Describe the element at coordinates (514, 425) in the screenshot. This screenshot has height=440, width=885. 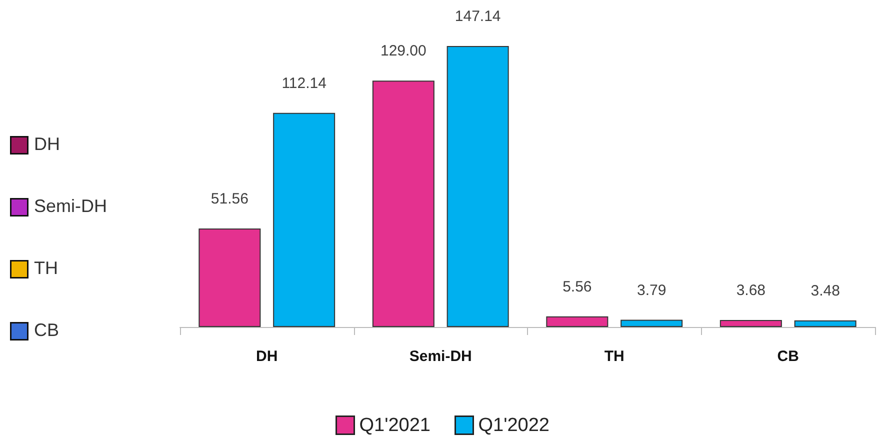
I see `legend-label: Q1'2022` at that location.